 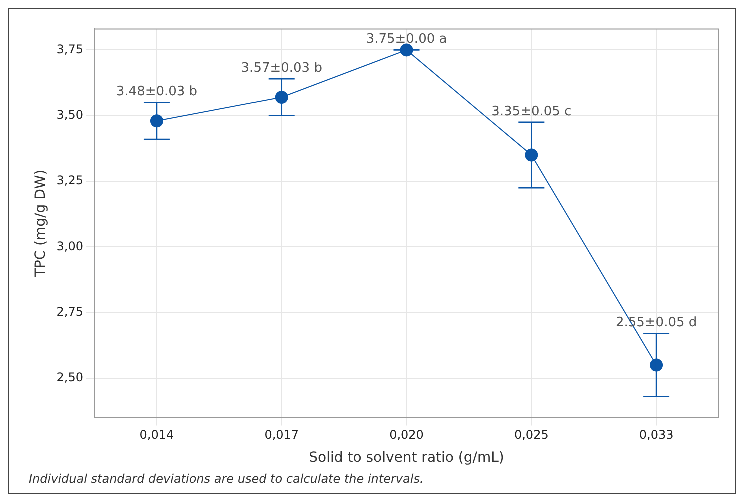 I want to click on x-tick-label: 0,033, so click(x=656, y=435).